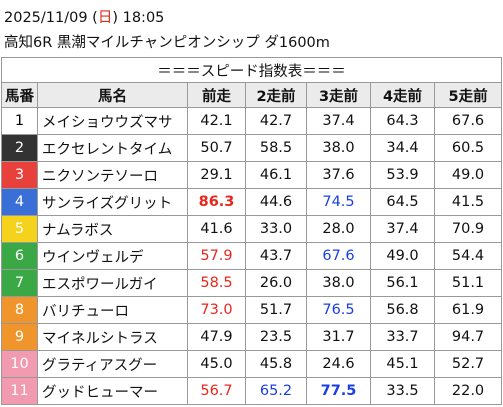 This screenshot has width=503, height=407. I want to click on horse-name: ニクソンテソーロ, so click(112, 175).